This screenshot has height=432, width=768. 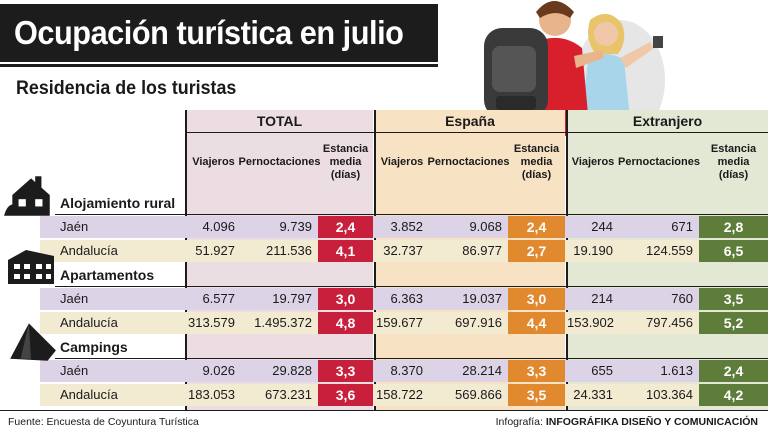 What do you see at coordinates (279, 121) in the screenshot?
I see `group-header-total: TOTAL` at bounding box center [279, 121].